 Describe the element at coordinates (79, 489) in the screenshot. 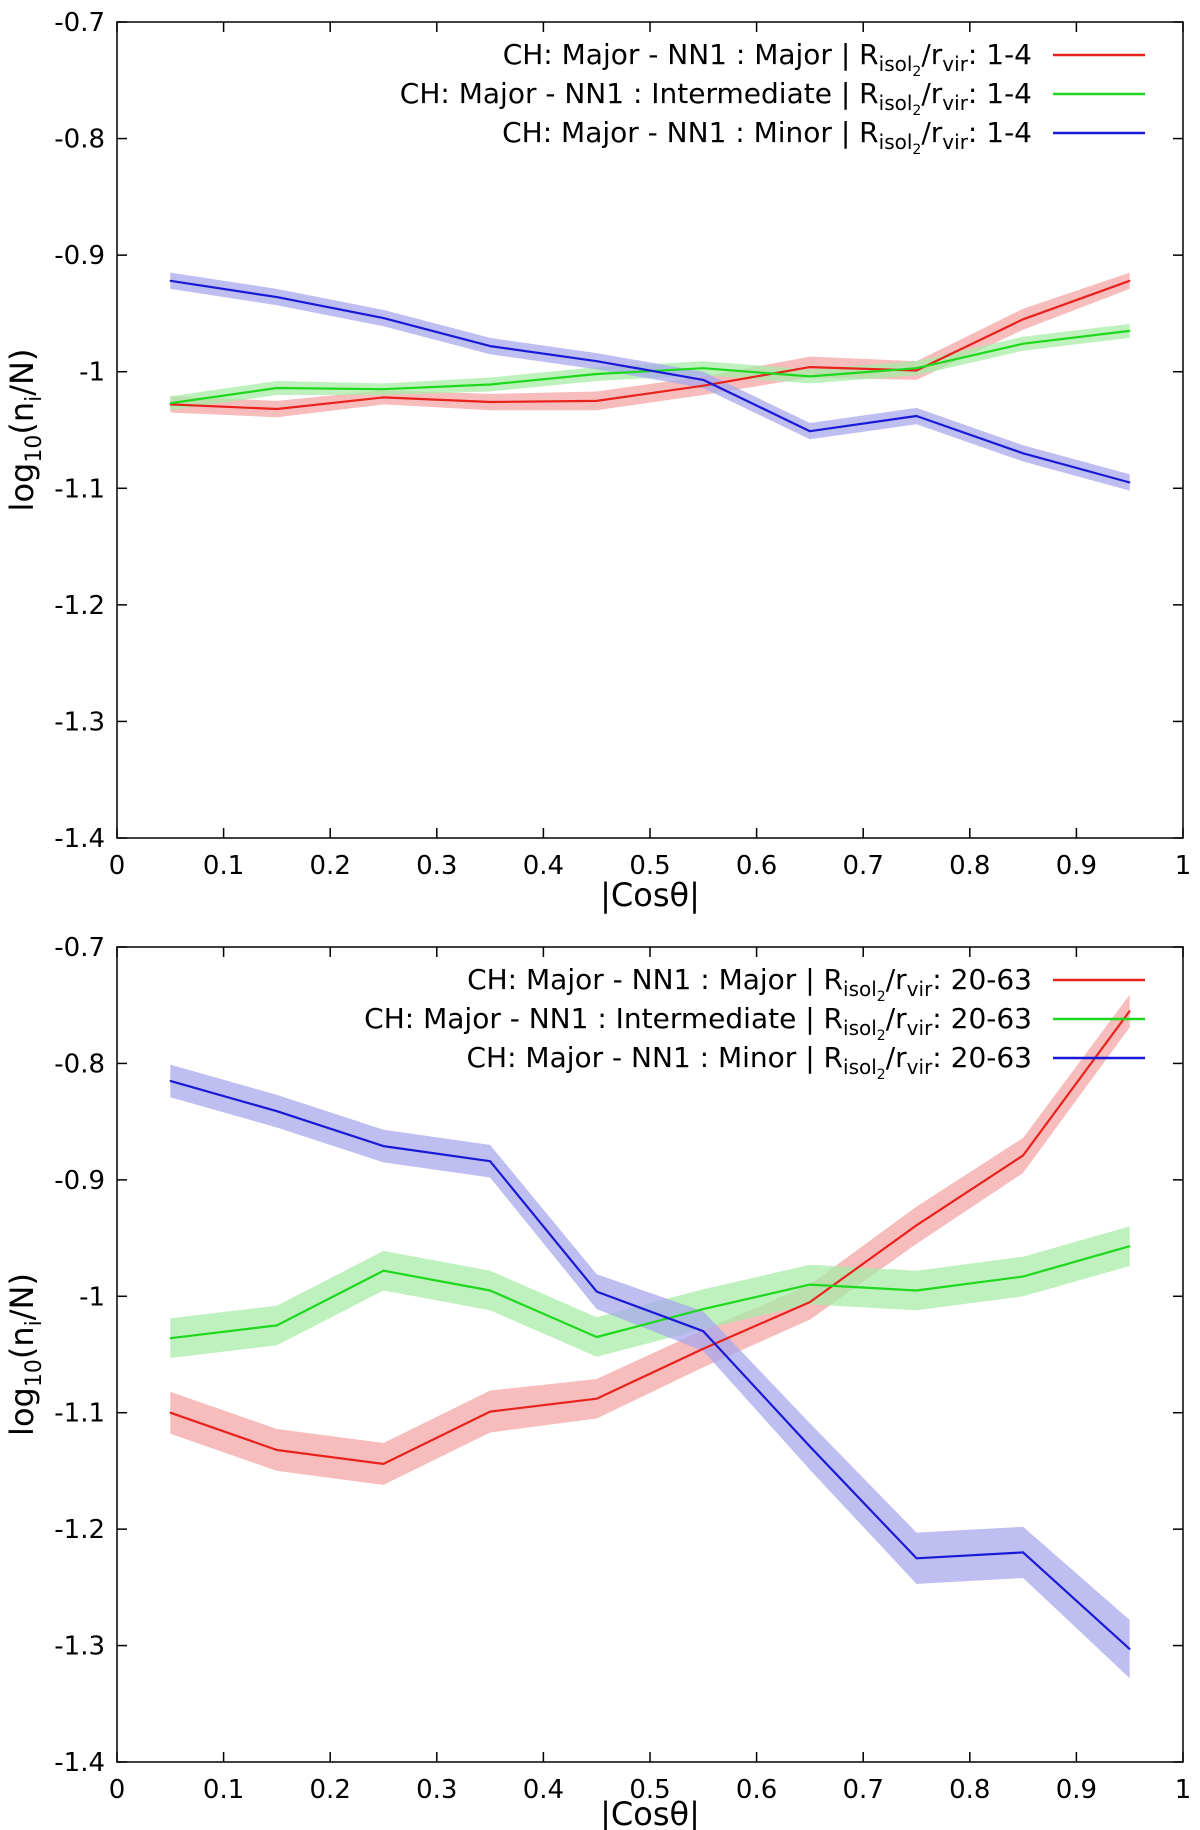

I see `y-tick-label: -1.1` at that location.